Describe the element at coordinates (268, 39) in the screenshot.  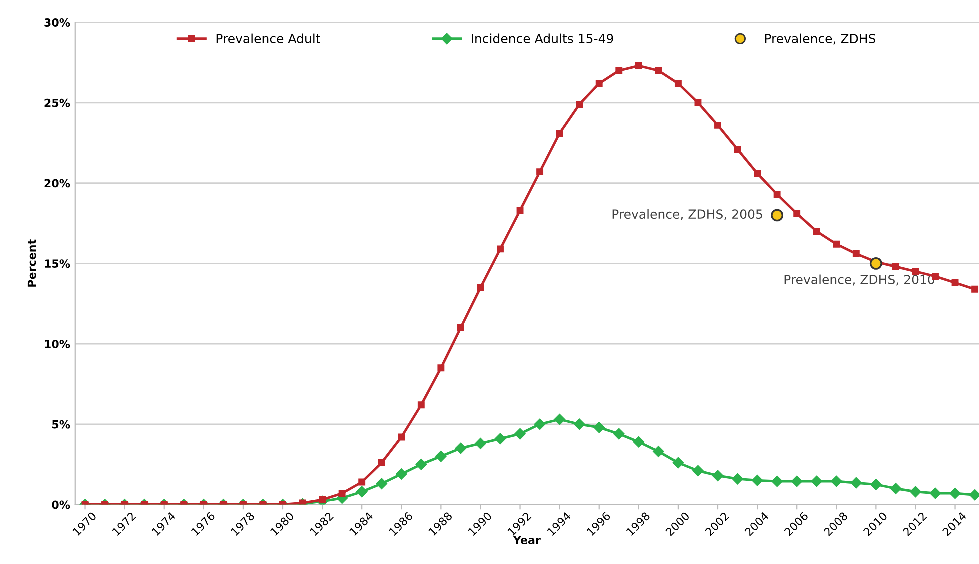
I see `legend-label: Prevalence Adult` at that location.